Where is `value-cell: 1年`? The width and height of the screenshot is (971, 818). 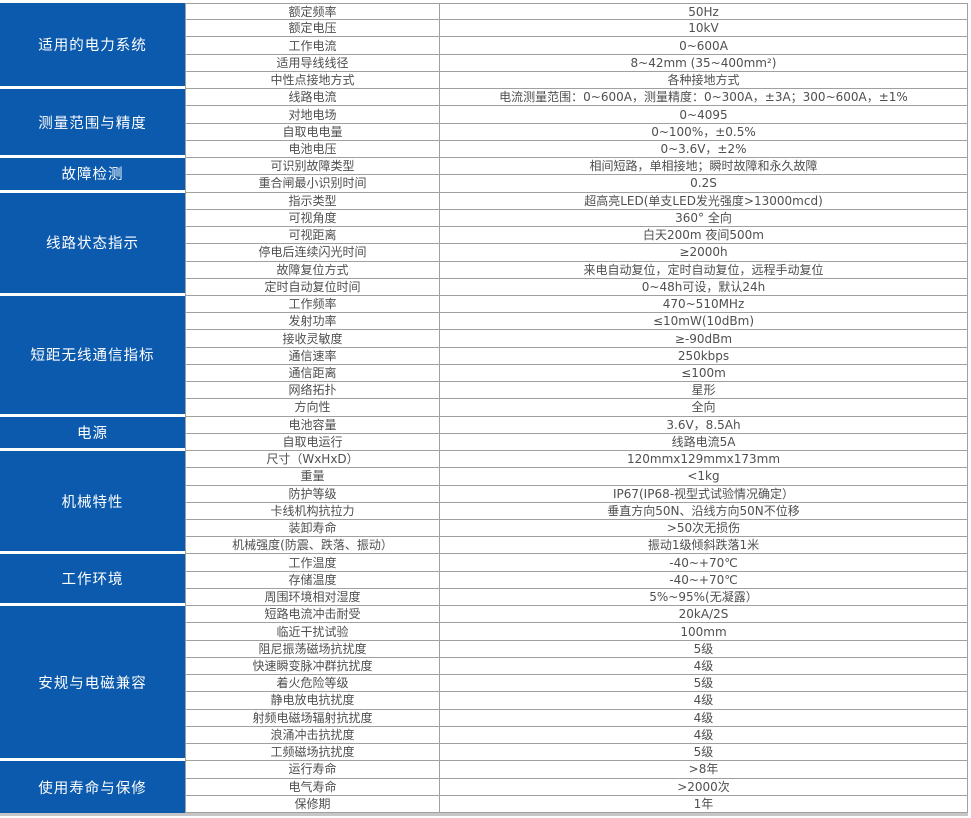
value-cell: 1年 is located at coordinates (704, 804).